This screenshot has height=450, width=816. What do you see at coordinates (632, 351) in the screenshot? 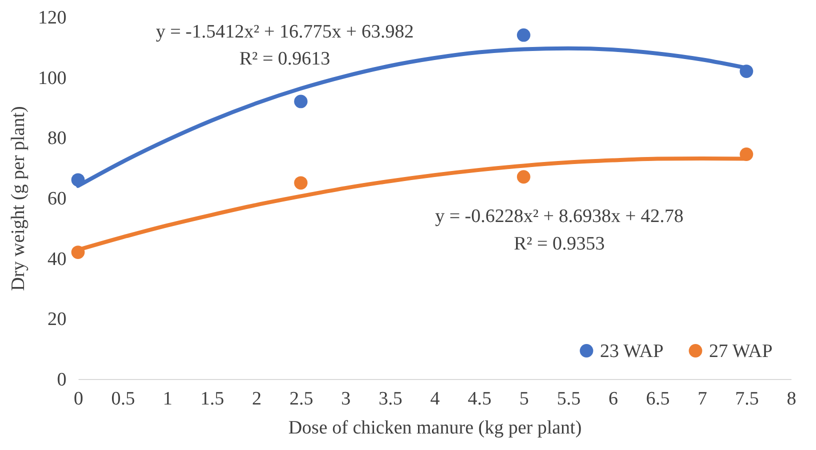
I see `legend-label: 23 WAP` at bounding box center [632, 351].